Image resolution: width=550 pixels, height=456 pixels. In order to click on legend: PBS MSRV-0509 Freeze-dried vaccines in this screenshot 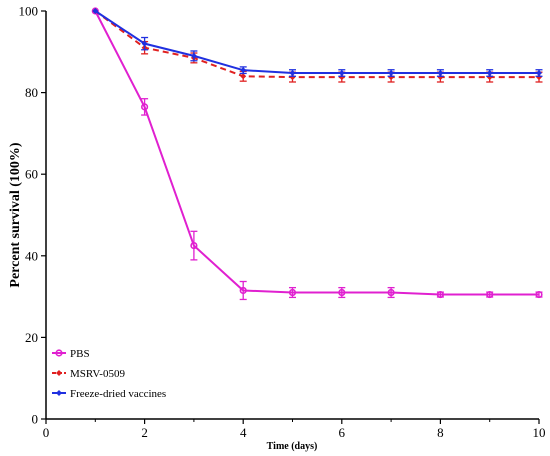, I will do `click(109, 374)`.